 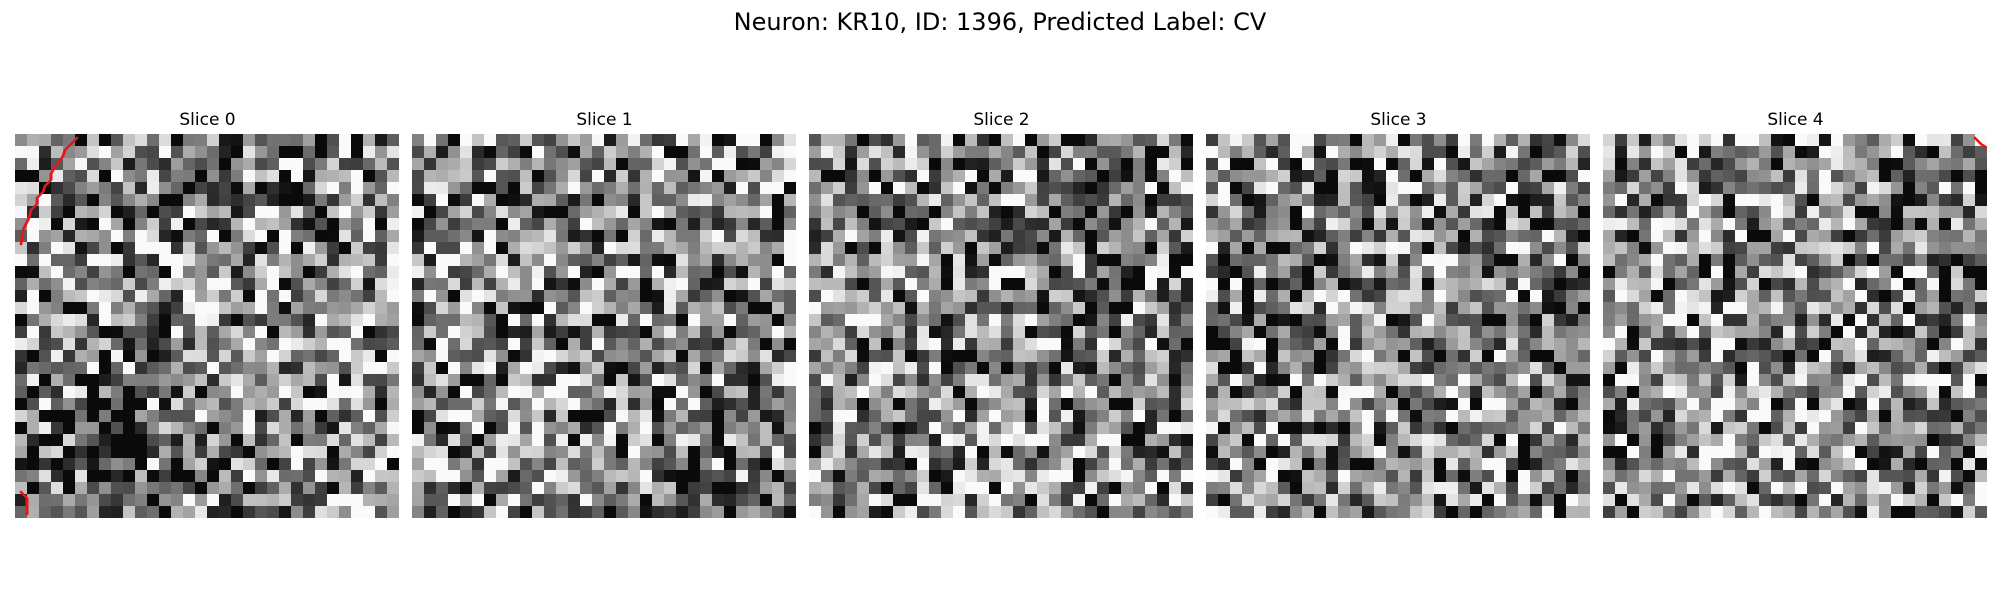 What do you see at coordinates (207, 120) in the screenshot?
I see `slice-title: Slice 0` at bounding box center [207, 120].